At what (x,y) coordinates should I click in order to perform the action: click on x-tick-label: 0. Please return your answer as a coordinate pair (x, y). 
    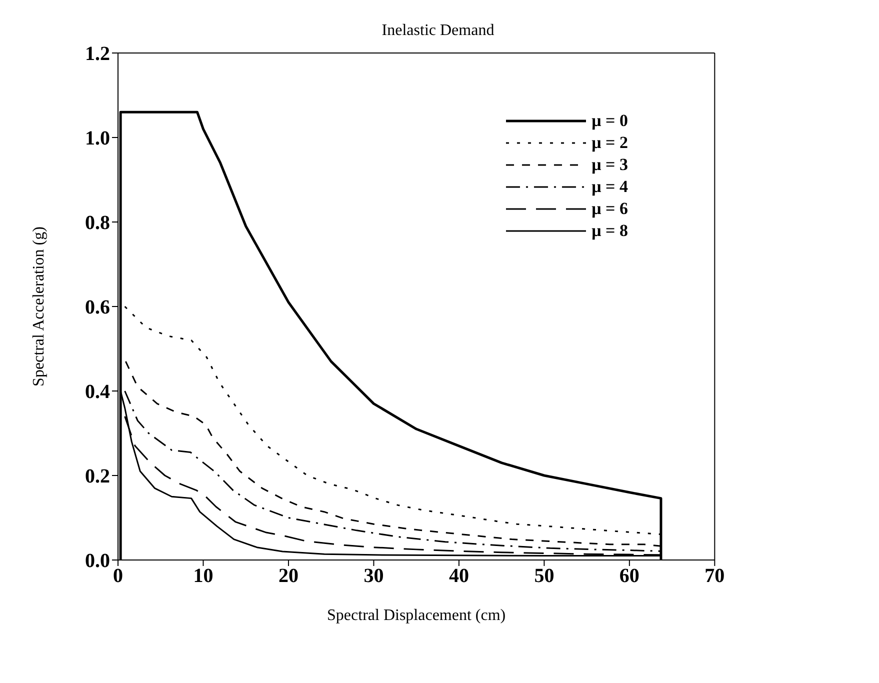
    Looking at the image, I should click on (118, 576).